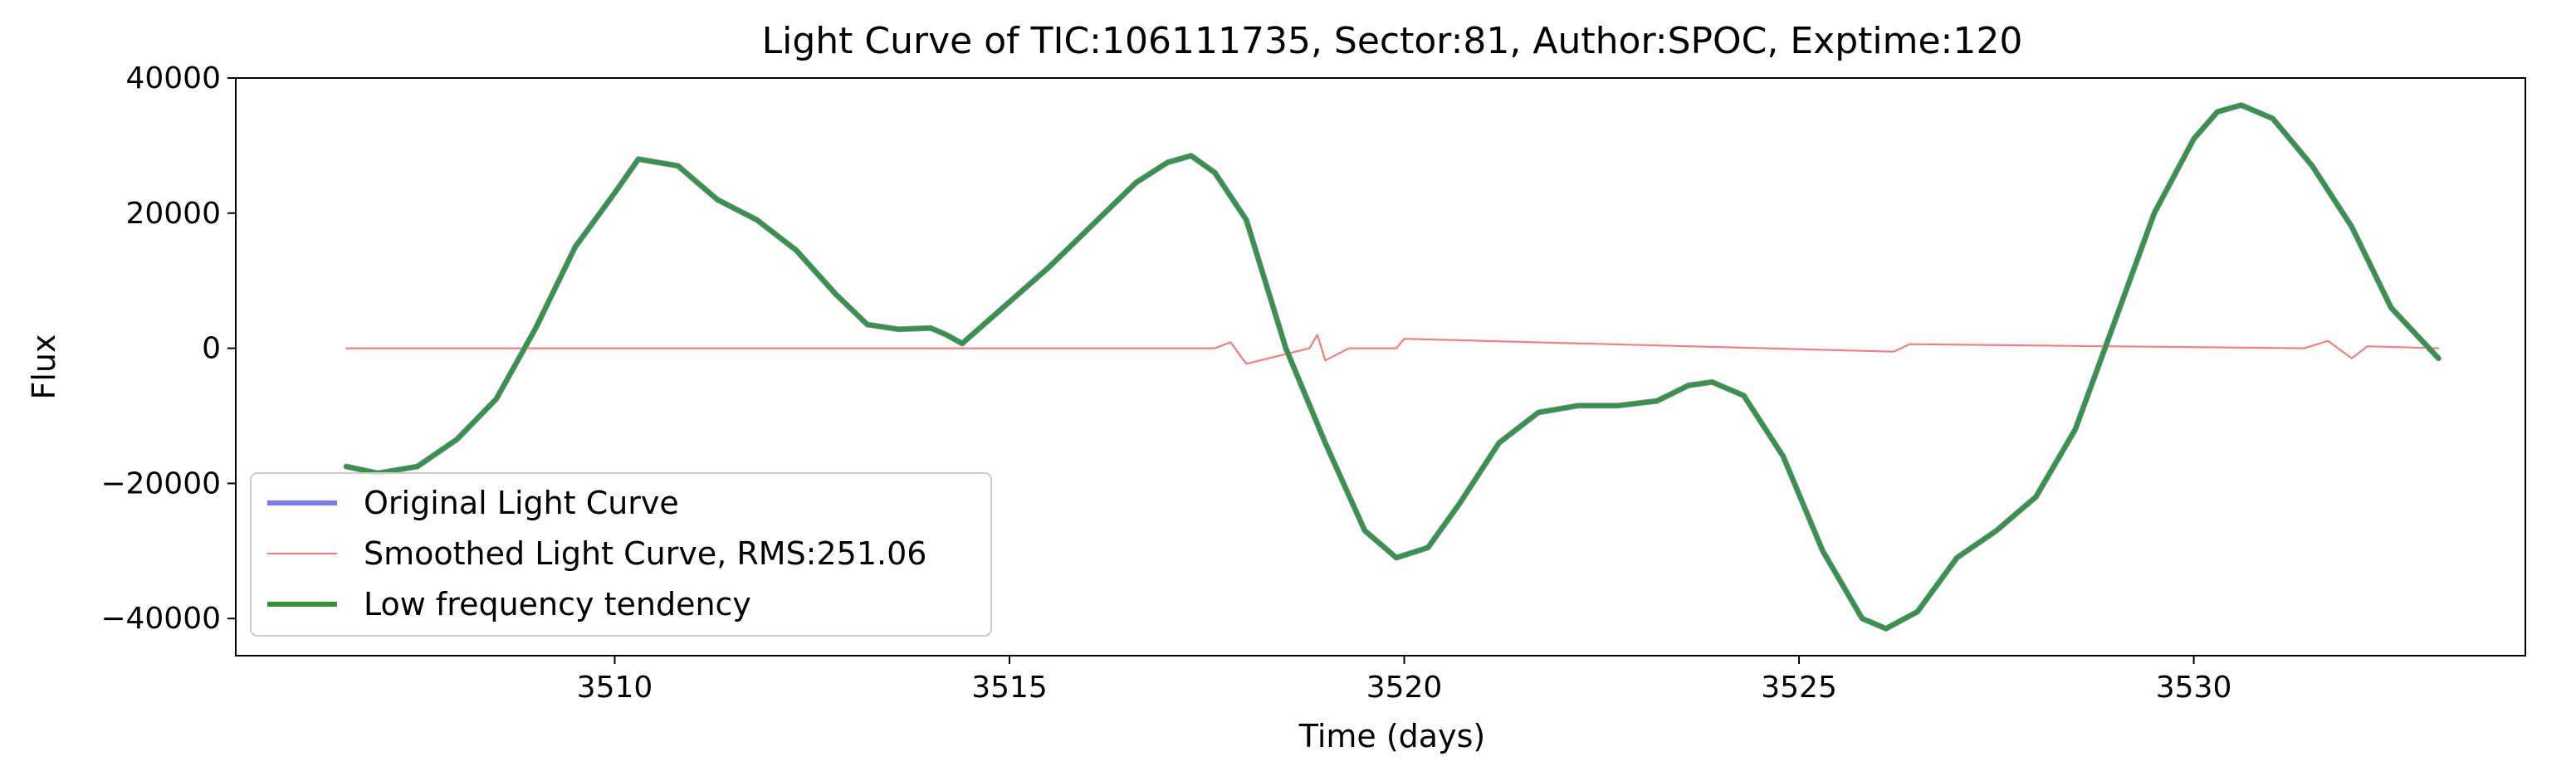  What do you see at coordinates (1391, 736) in the screenshot?
I see `x-axis-label: Time (days)` at bounding box center [1391, 736].